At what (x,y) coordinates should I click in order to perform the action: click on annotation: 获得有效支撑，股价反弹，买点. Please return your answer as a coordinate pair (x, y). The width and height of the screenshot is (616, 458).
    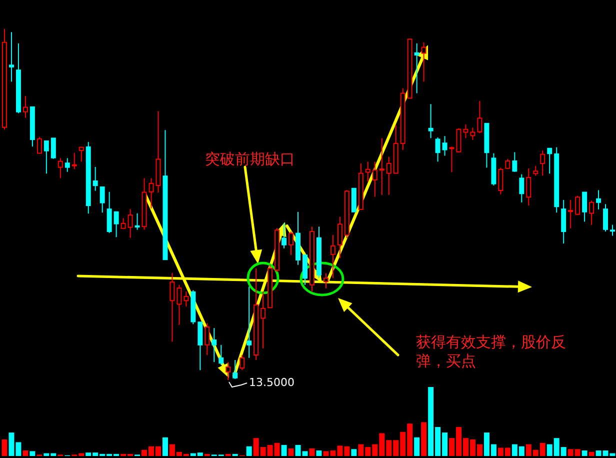
    Looking at the image, I should click on (491, 352).